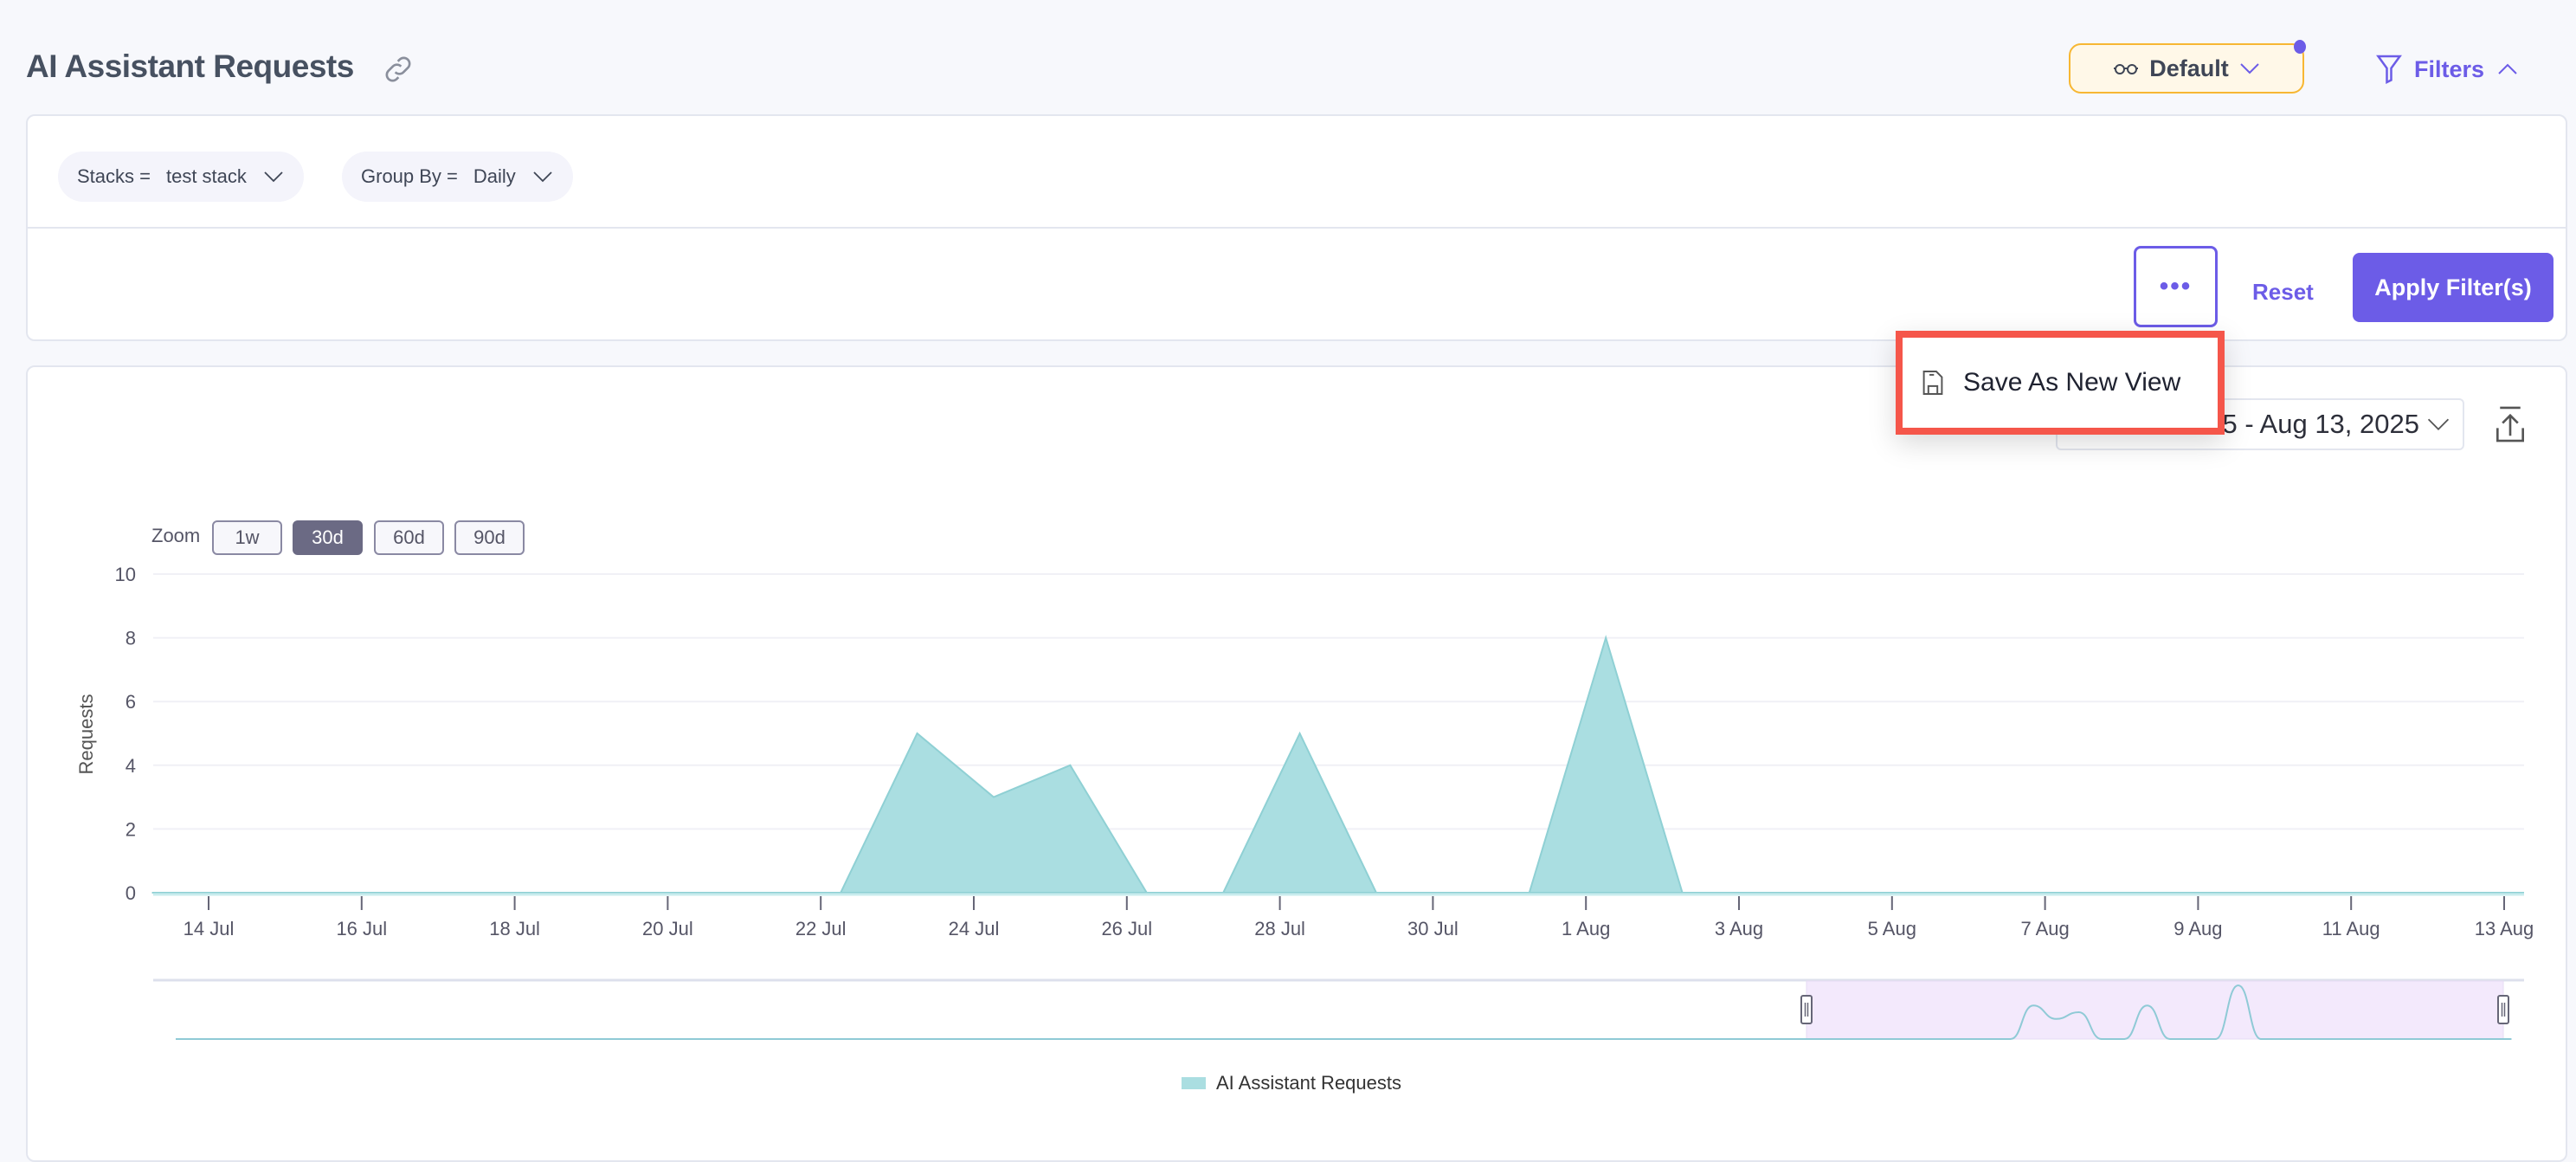 This screenshot has height=1162, width=2576. What do you see at coordinates (176, 536) in the screenshot?
I see `zoom-label: Zoom` at bounding box center [176, 536].